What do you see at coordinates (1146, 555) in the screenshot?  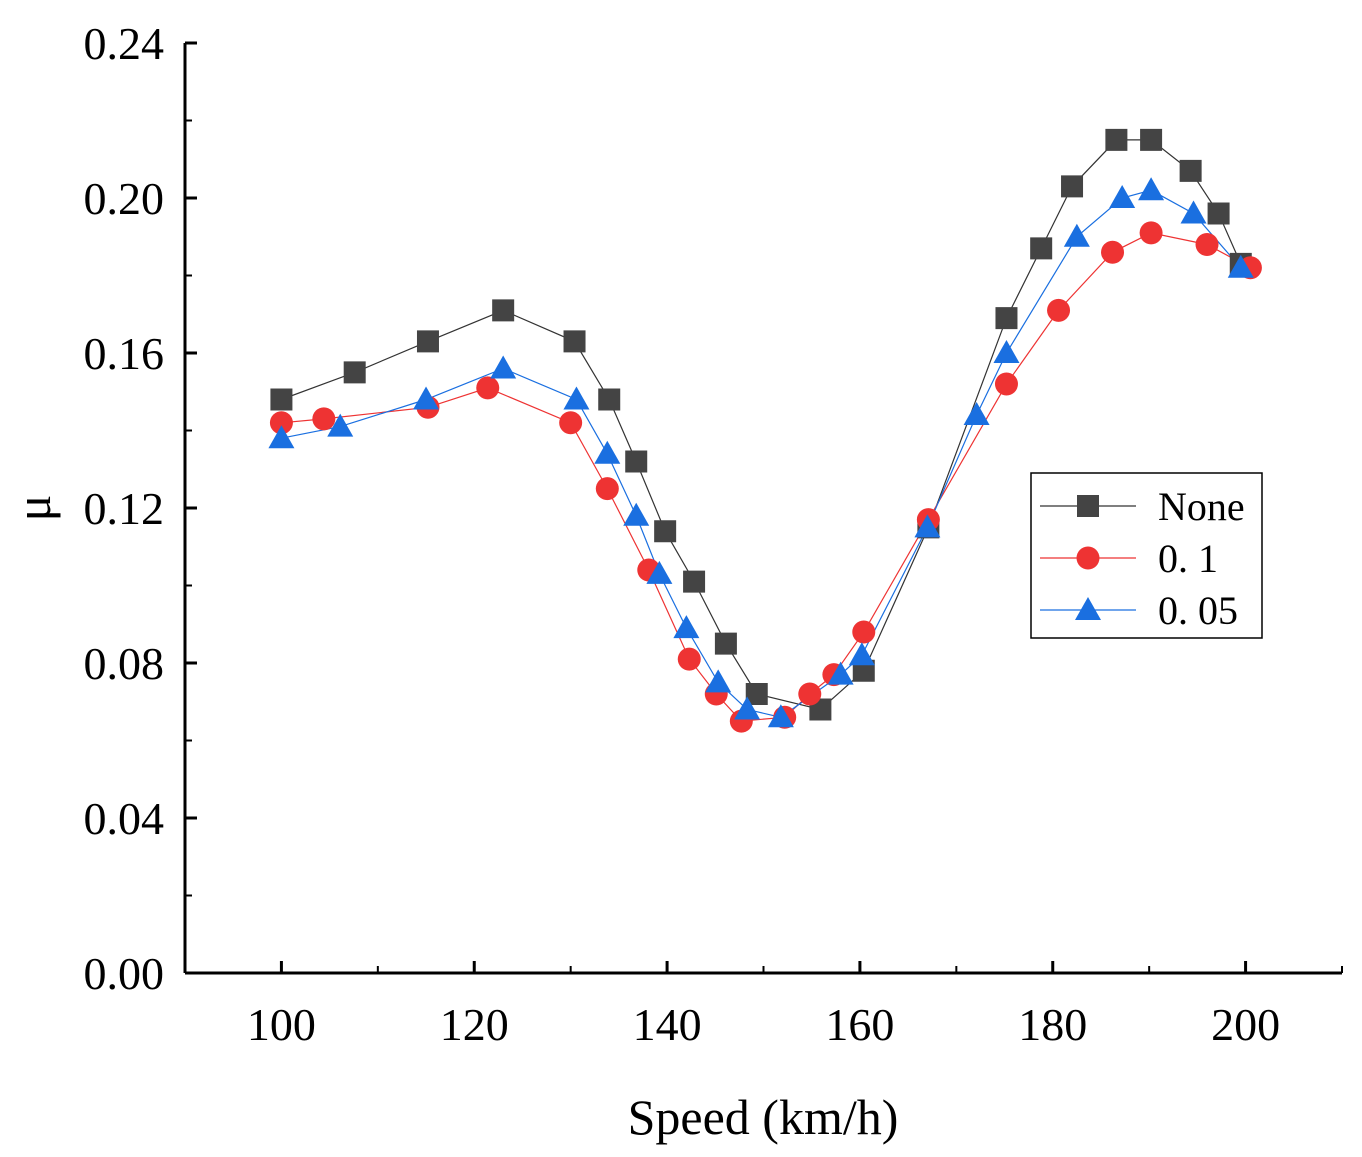 I see `legend: None 0. 1 0. 05` at bounding box center [1146, 555].